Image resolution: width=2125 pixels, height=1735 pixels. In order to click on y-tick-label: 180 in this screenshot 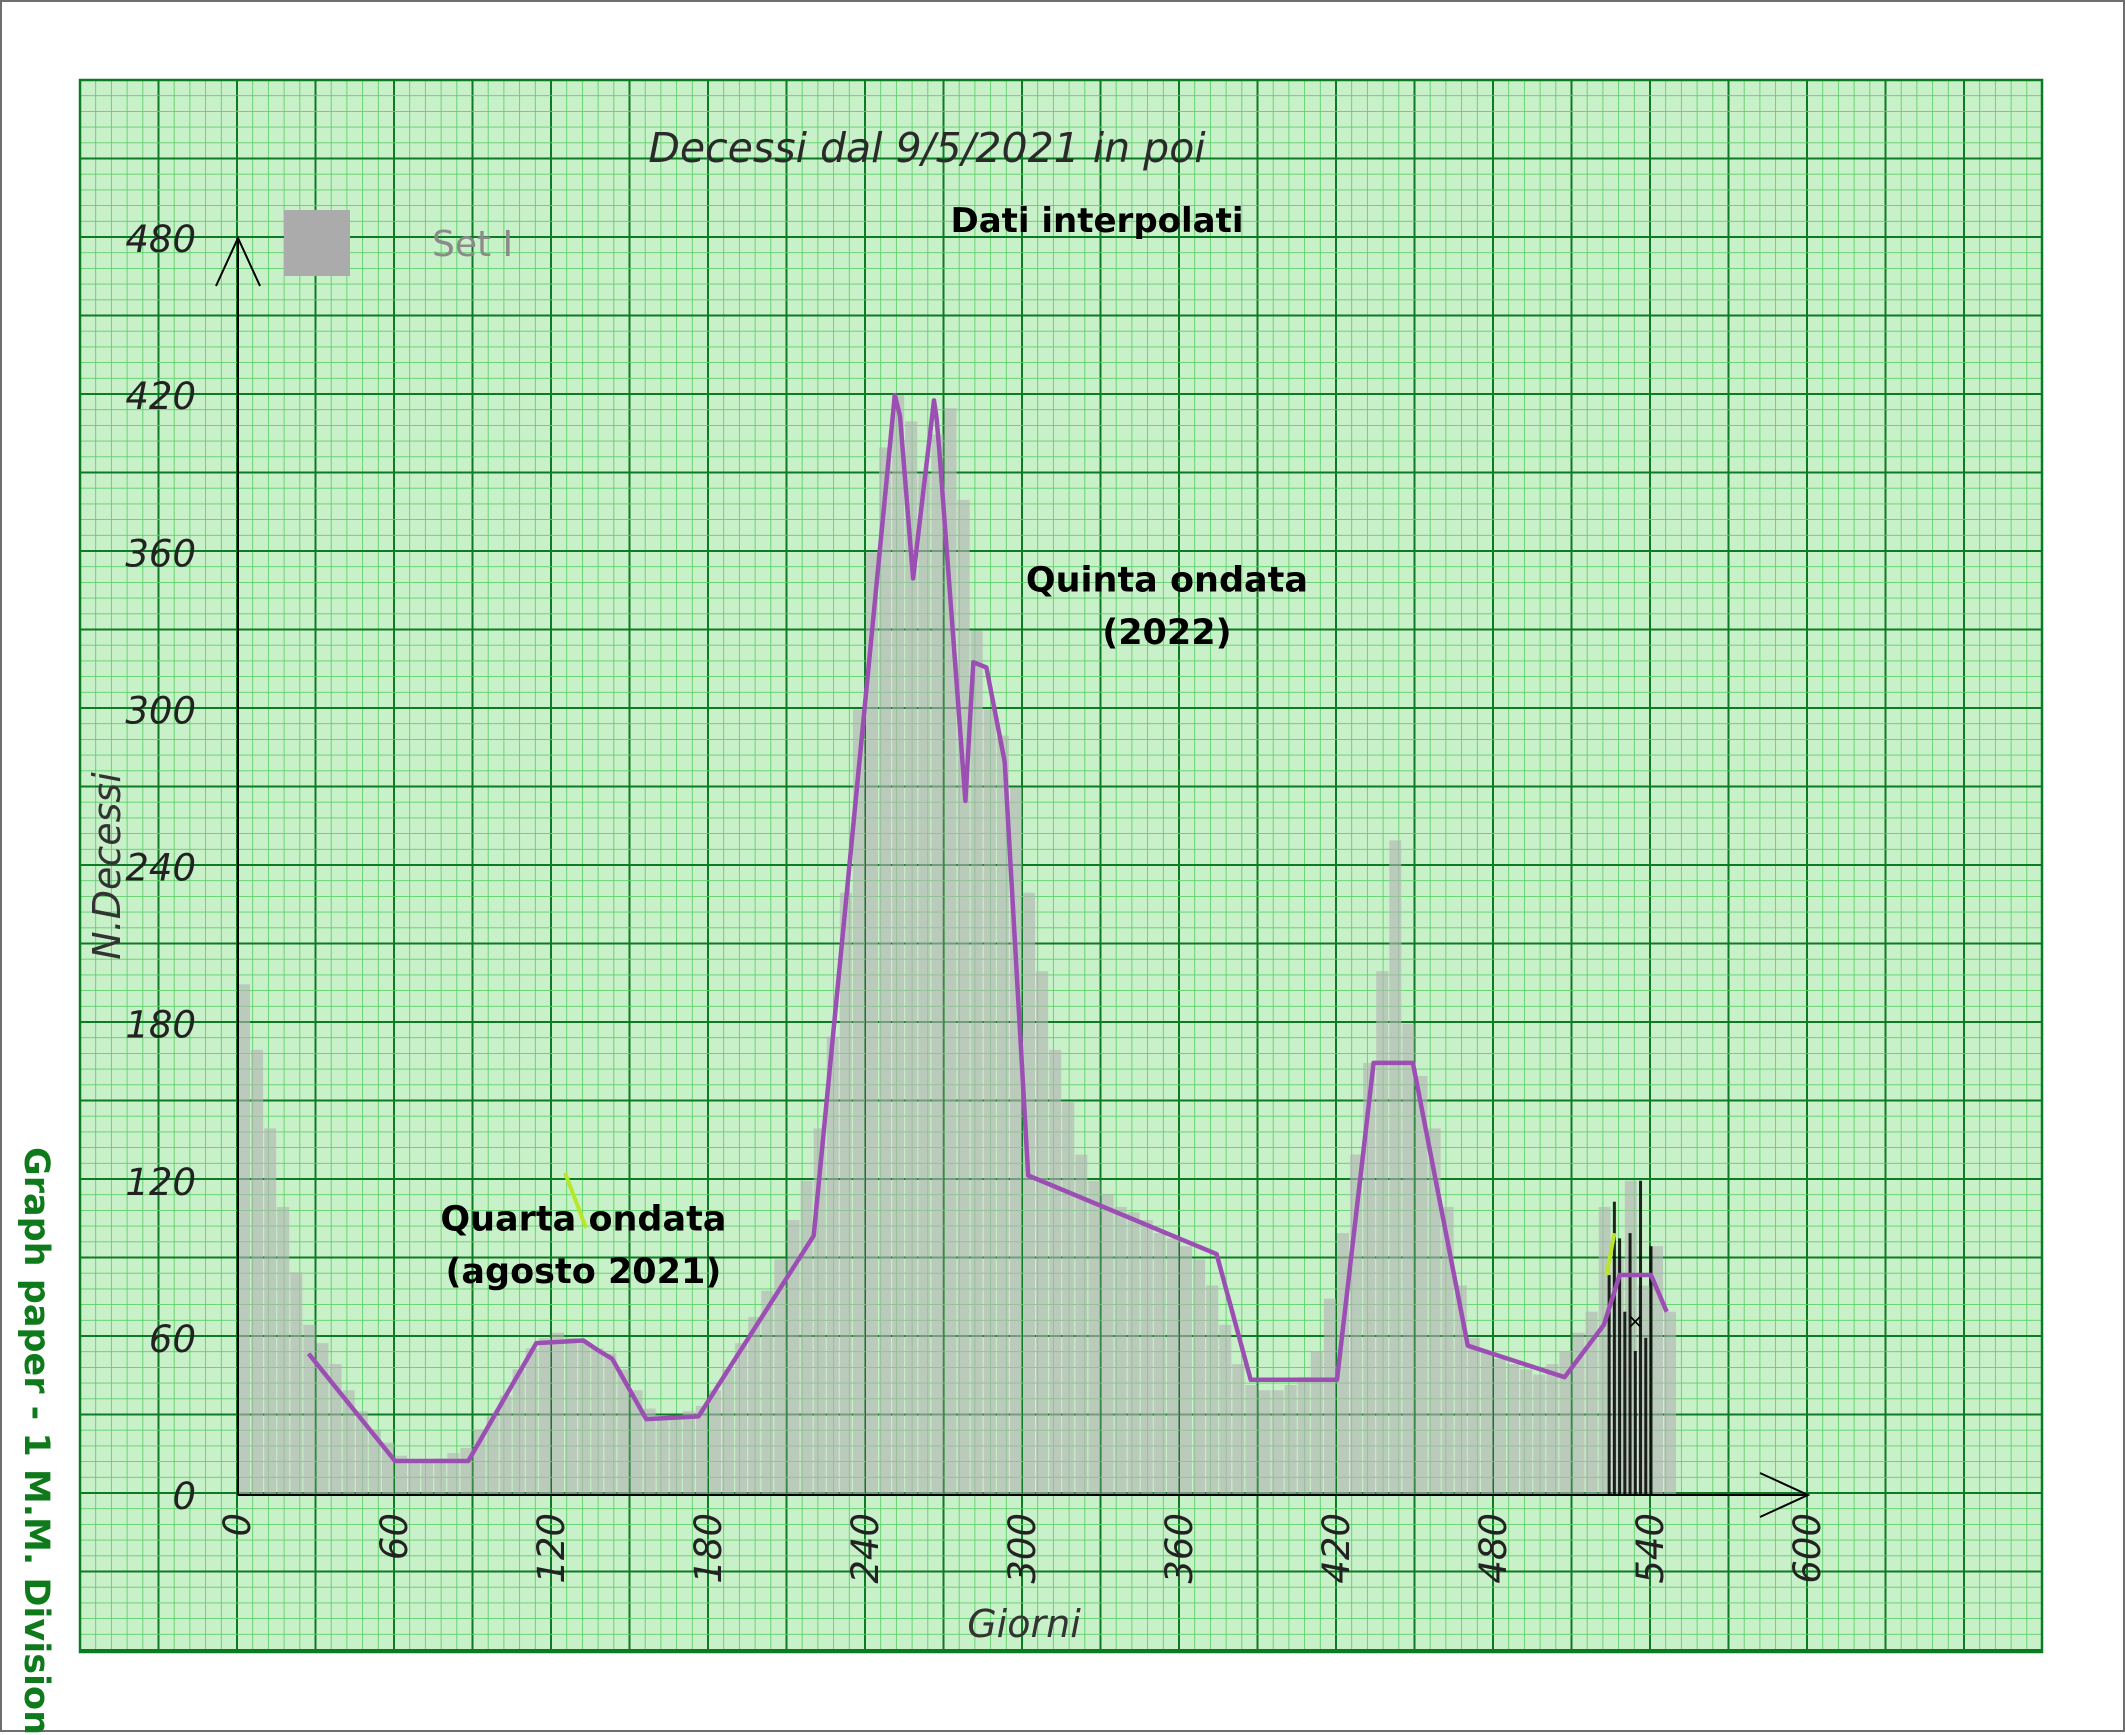, I will do `click(160, 1025)`.